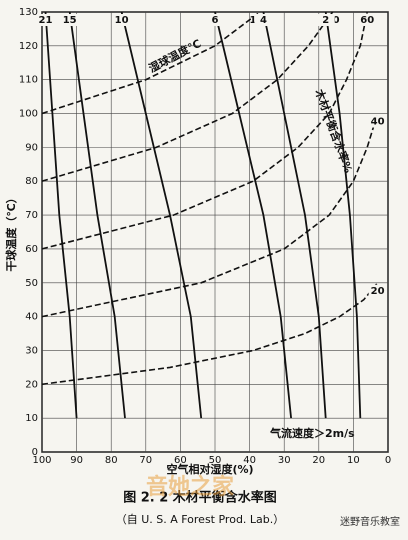 The image size is (408, 540). What do you see at coordinates (200, 519) in the screenshot?
I see `source: （自 U. S. A Forest Prod. Lab.）` at bounding box center [200, 519].